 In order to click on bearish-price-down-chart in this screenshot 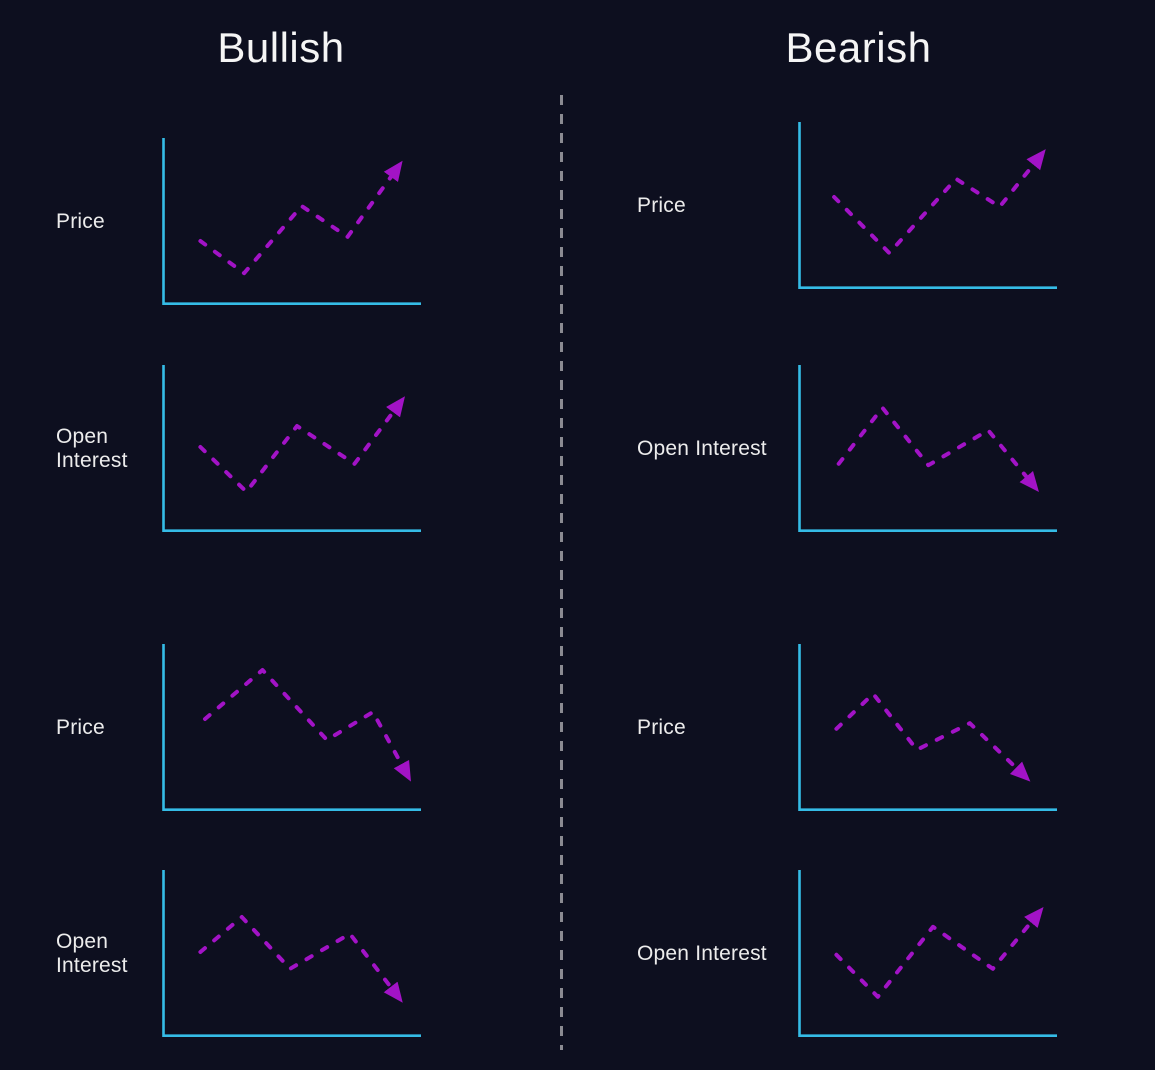, I will do `click(928, 728)`.